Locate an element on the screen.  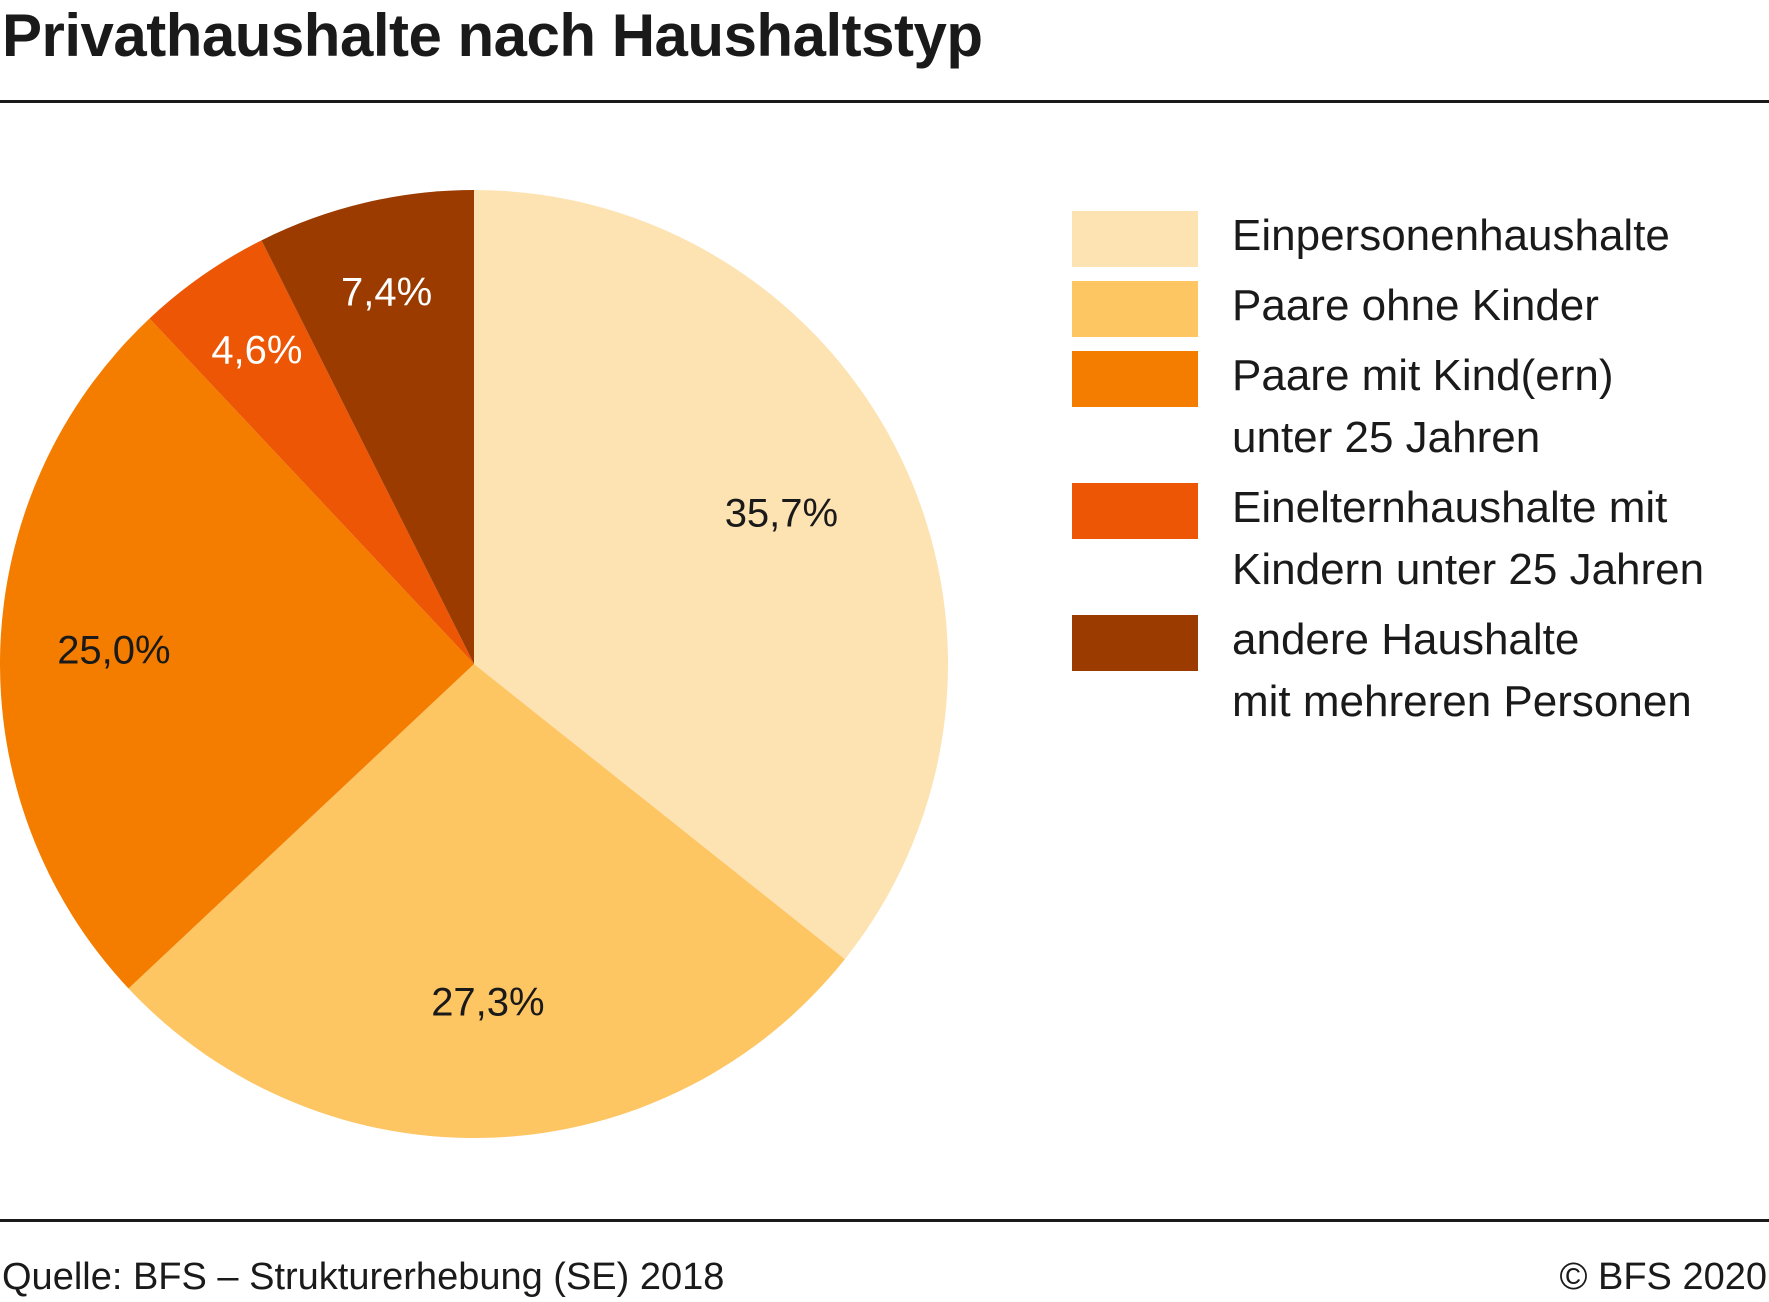
legend-label-5: andere Haushalte mit mehreren Personen is located at coordinates (1462, 670).